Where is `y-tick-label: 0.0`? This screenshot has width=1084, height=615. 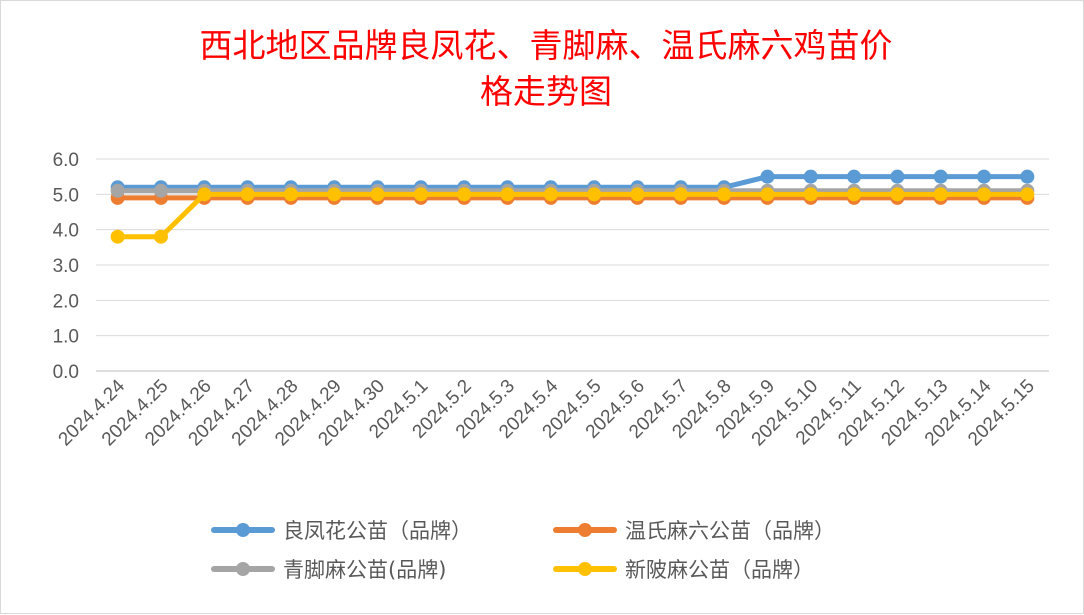
y-tick-label: 0.0 is located at coordinates (66, 372).